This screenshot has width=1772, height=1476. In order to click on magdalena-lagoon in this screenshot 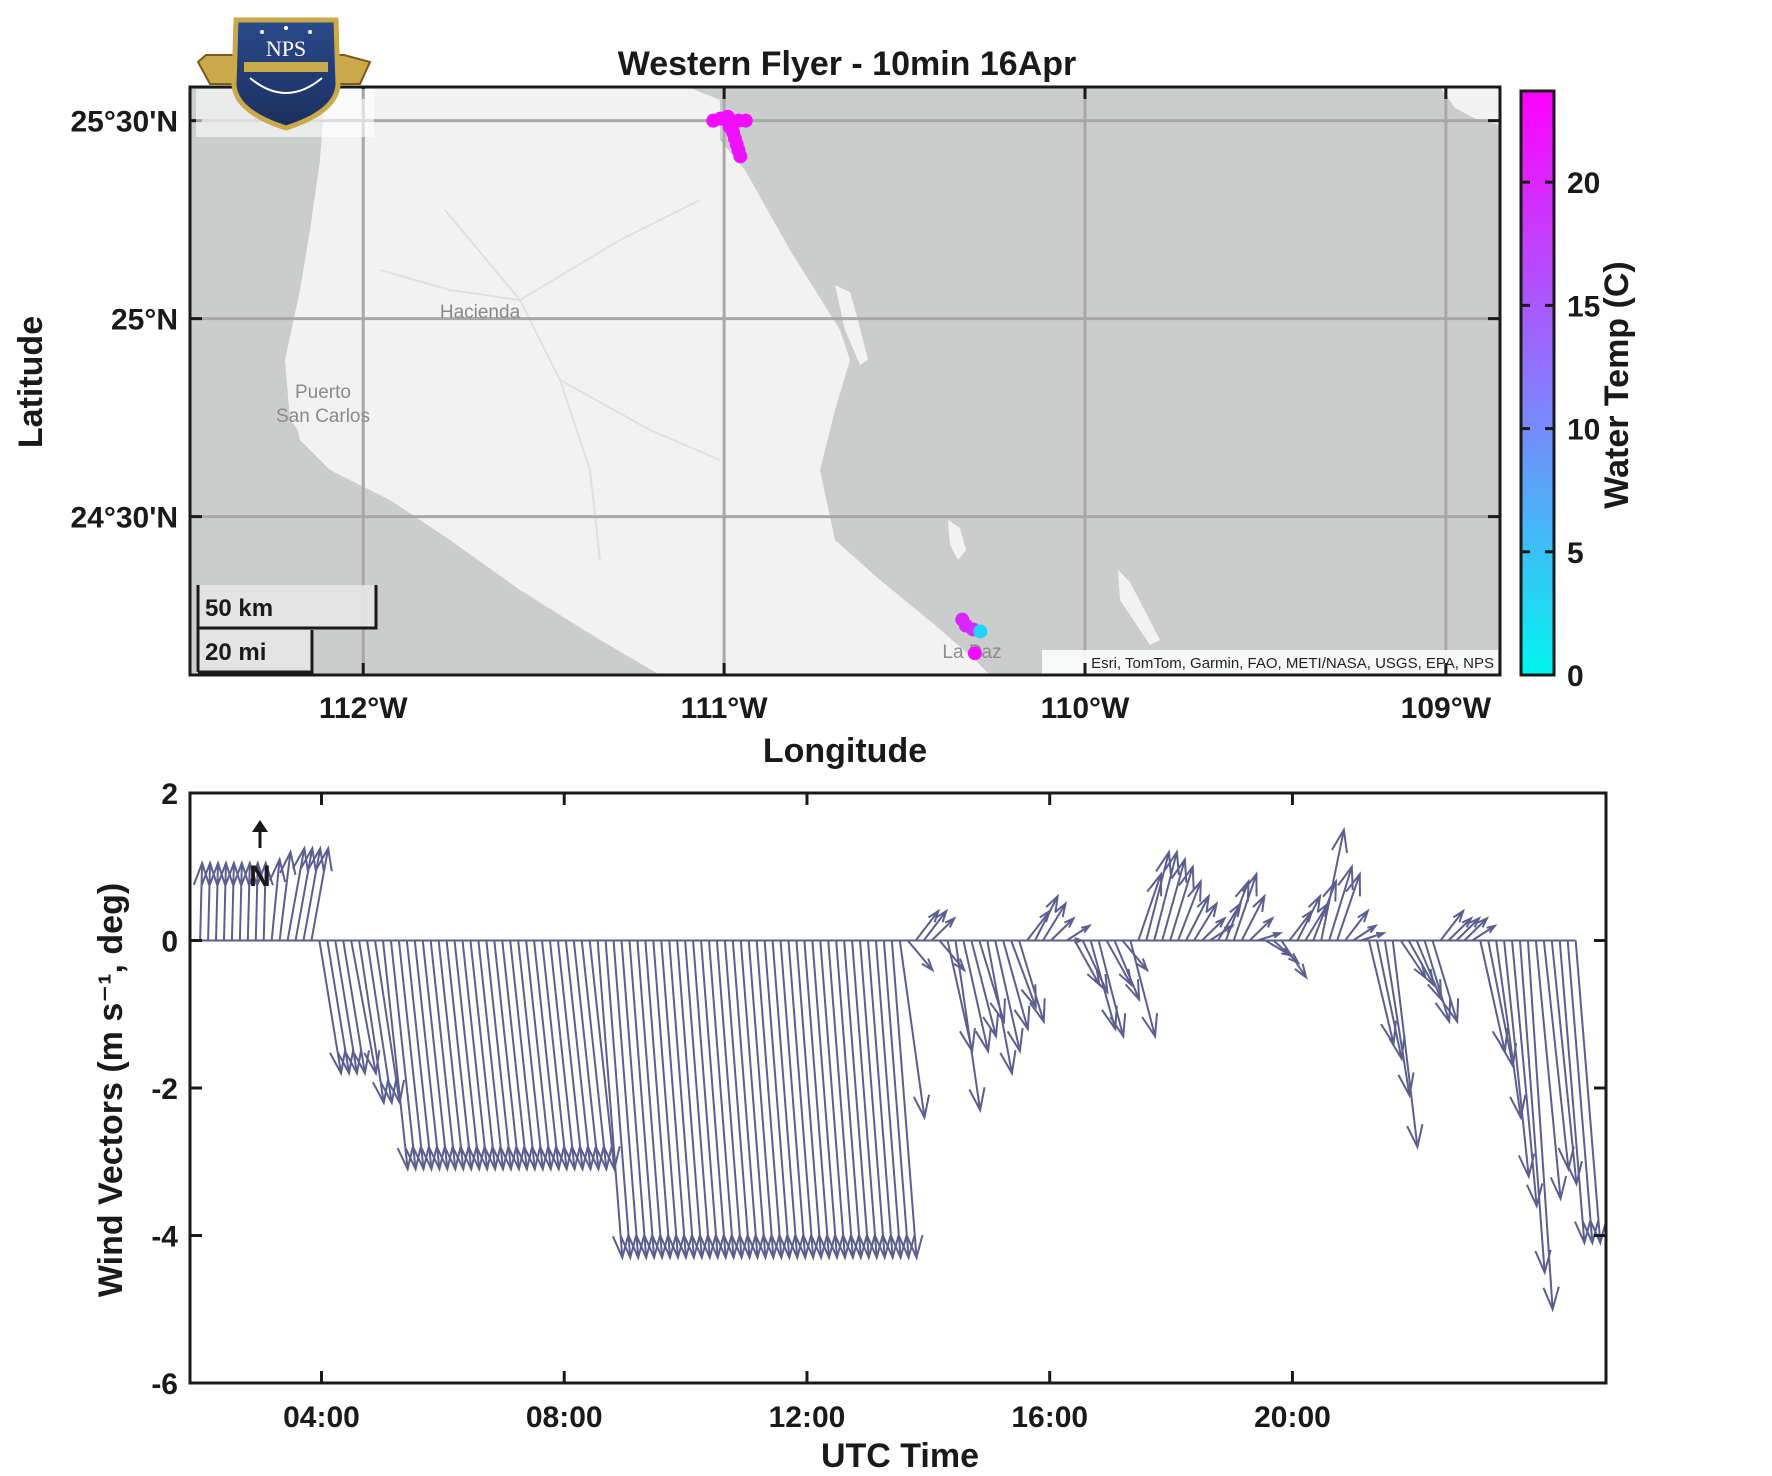, I will do `click(425, 381)`.